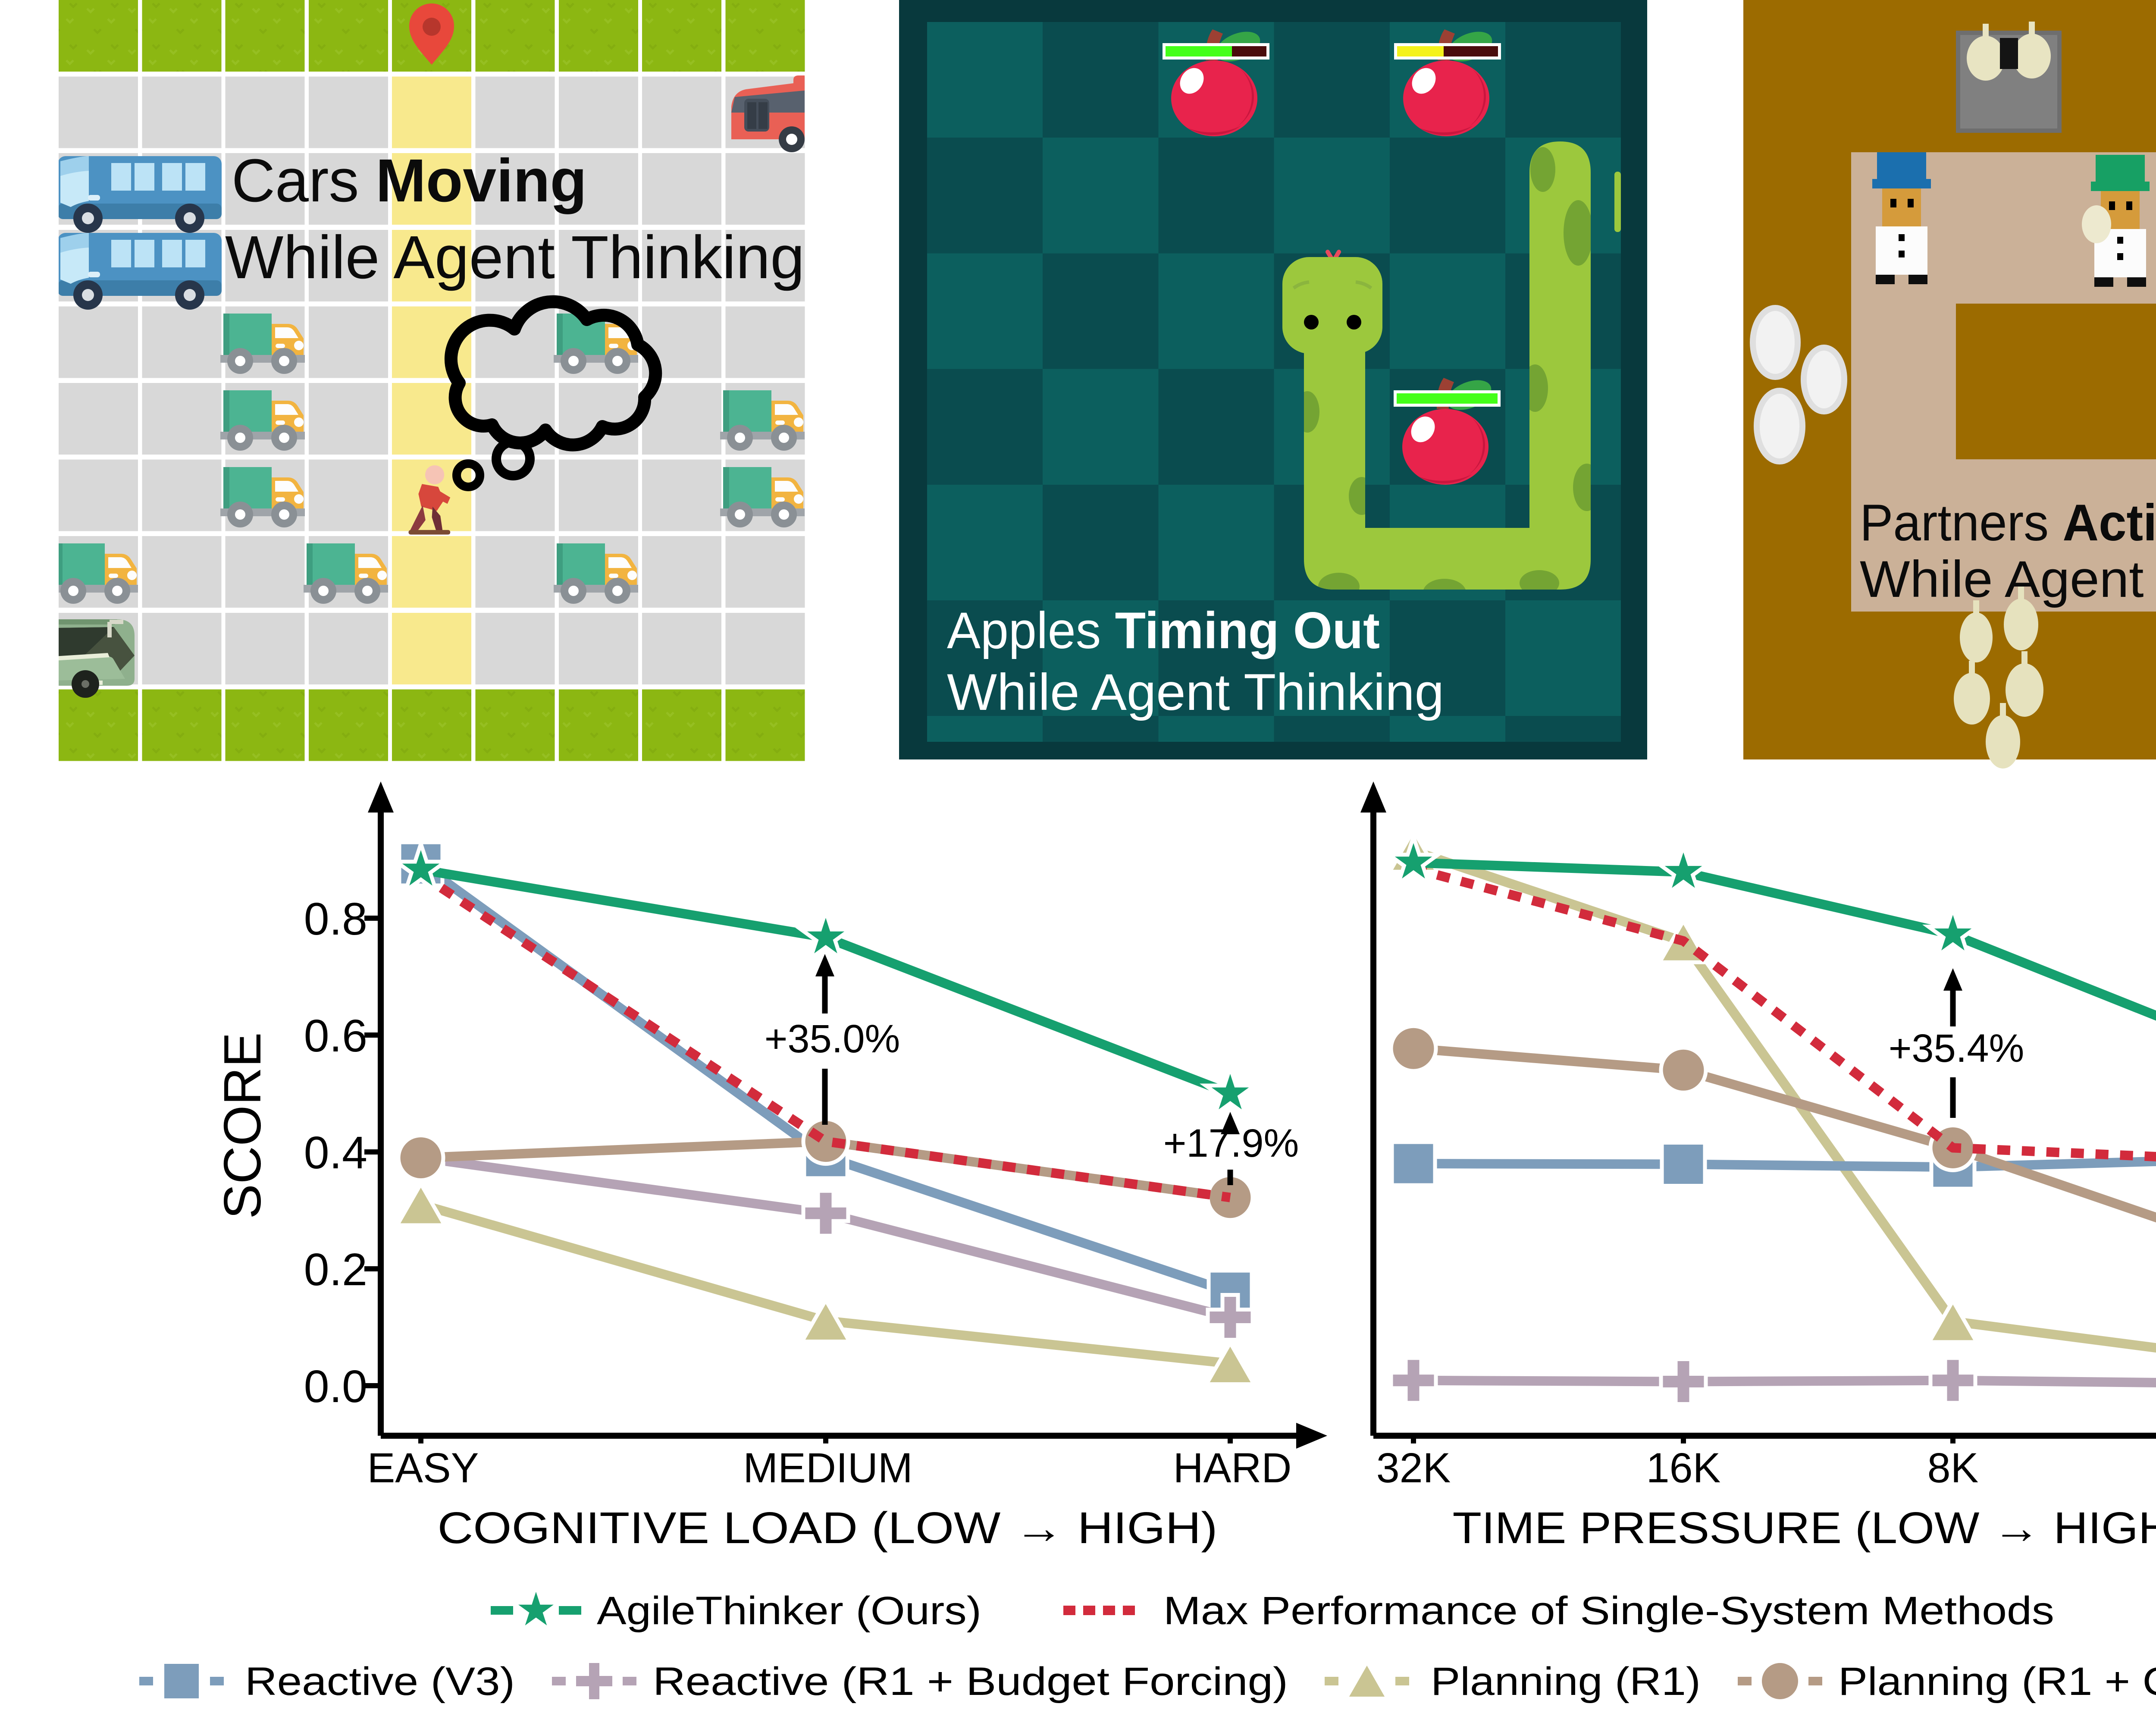 The image size is (2156, 1732). Describe the element at coordinates (1956, 1048) in the screenshot. I see `svg-text: +35.4%` at that location.